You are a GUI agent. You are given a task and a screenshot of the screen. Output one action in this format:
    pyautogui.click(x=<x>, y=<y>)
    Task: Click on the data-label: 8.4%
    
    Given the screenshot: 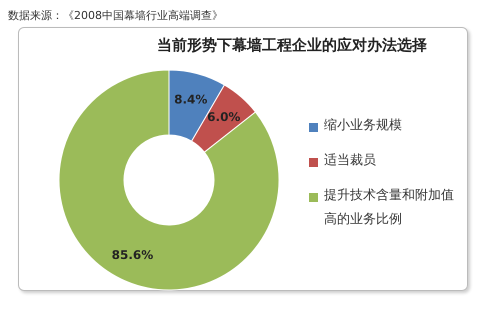 What is the action you would take?
    pyautogui.click(x=191, y=99)
    